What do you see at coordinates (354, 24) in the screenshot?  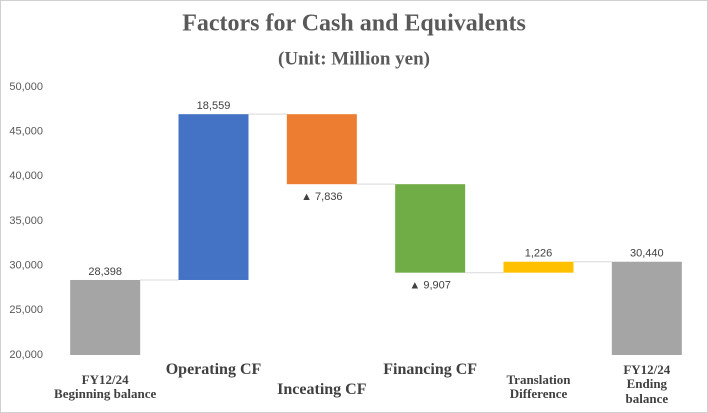 I see `chart-title: Factors for Cash and Equivalents` at bounding box center [354, 24].